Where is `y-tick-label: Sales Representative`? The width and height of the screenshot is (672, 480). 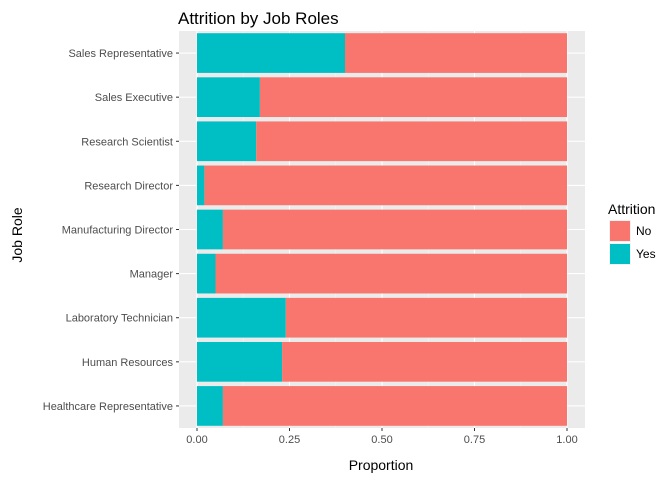 y-tick-label: Sales Representative is located at coordinates (120, 54).